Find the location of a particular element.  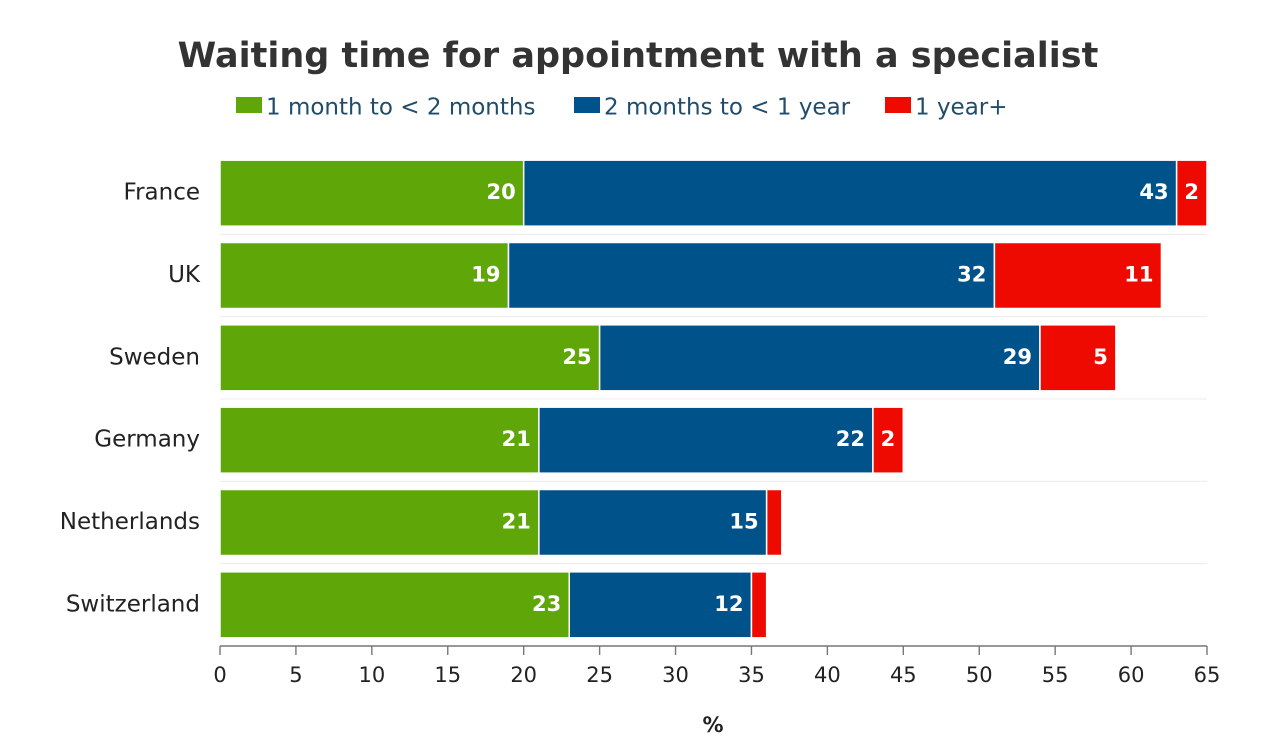

bar-france-1-year is located at coordinates (1191, 193).